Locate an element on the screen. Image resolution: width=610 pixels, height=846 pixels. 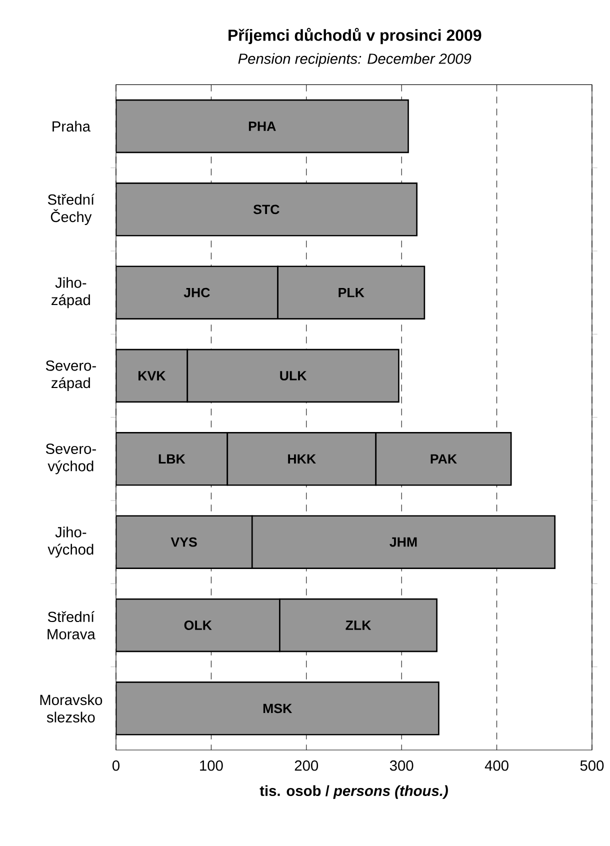
y-tick-label: Severo-východ is located at coordinates (71, 459).